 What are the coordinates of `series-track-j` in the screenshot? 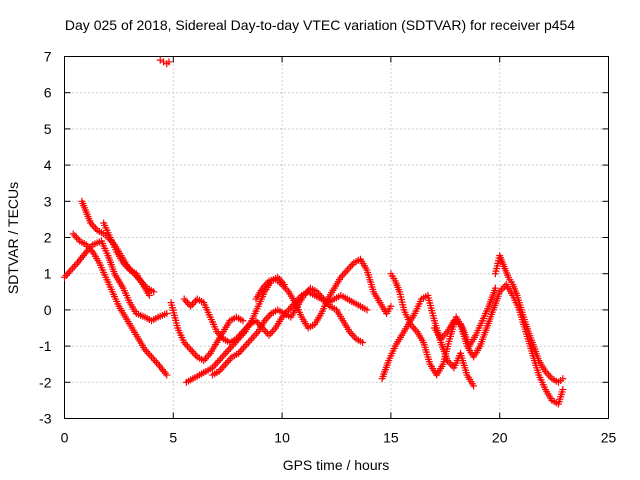 It's located at (323, 293).